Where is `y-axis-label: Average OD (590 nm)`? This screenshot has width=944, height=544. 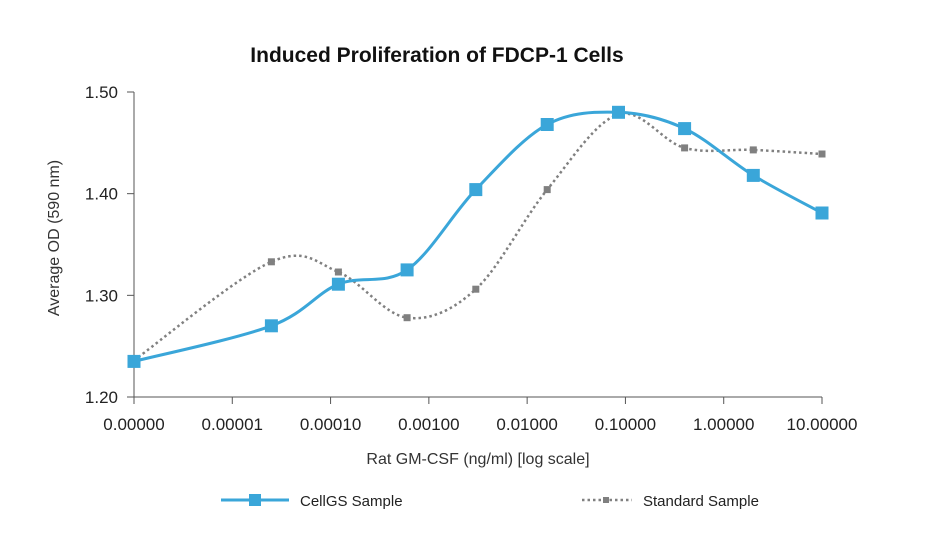
y-axis-label: Average OD (590 nm) is located at coordinates (54, 238).